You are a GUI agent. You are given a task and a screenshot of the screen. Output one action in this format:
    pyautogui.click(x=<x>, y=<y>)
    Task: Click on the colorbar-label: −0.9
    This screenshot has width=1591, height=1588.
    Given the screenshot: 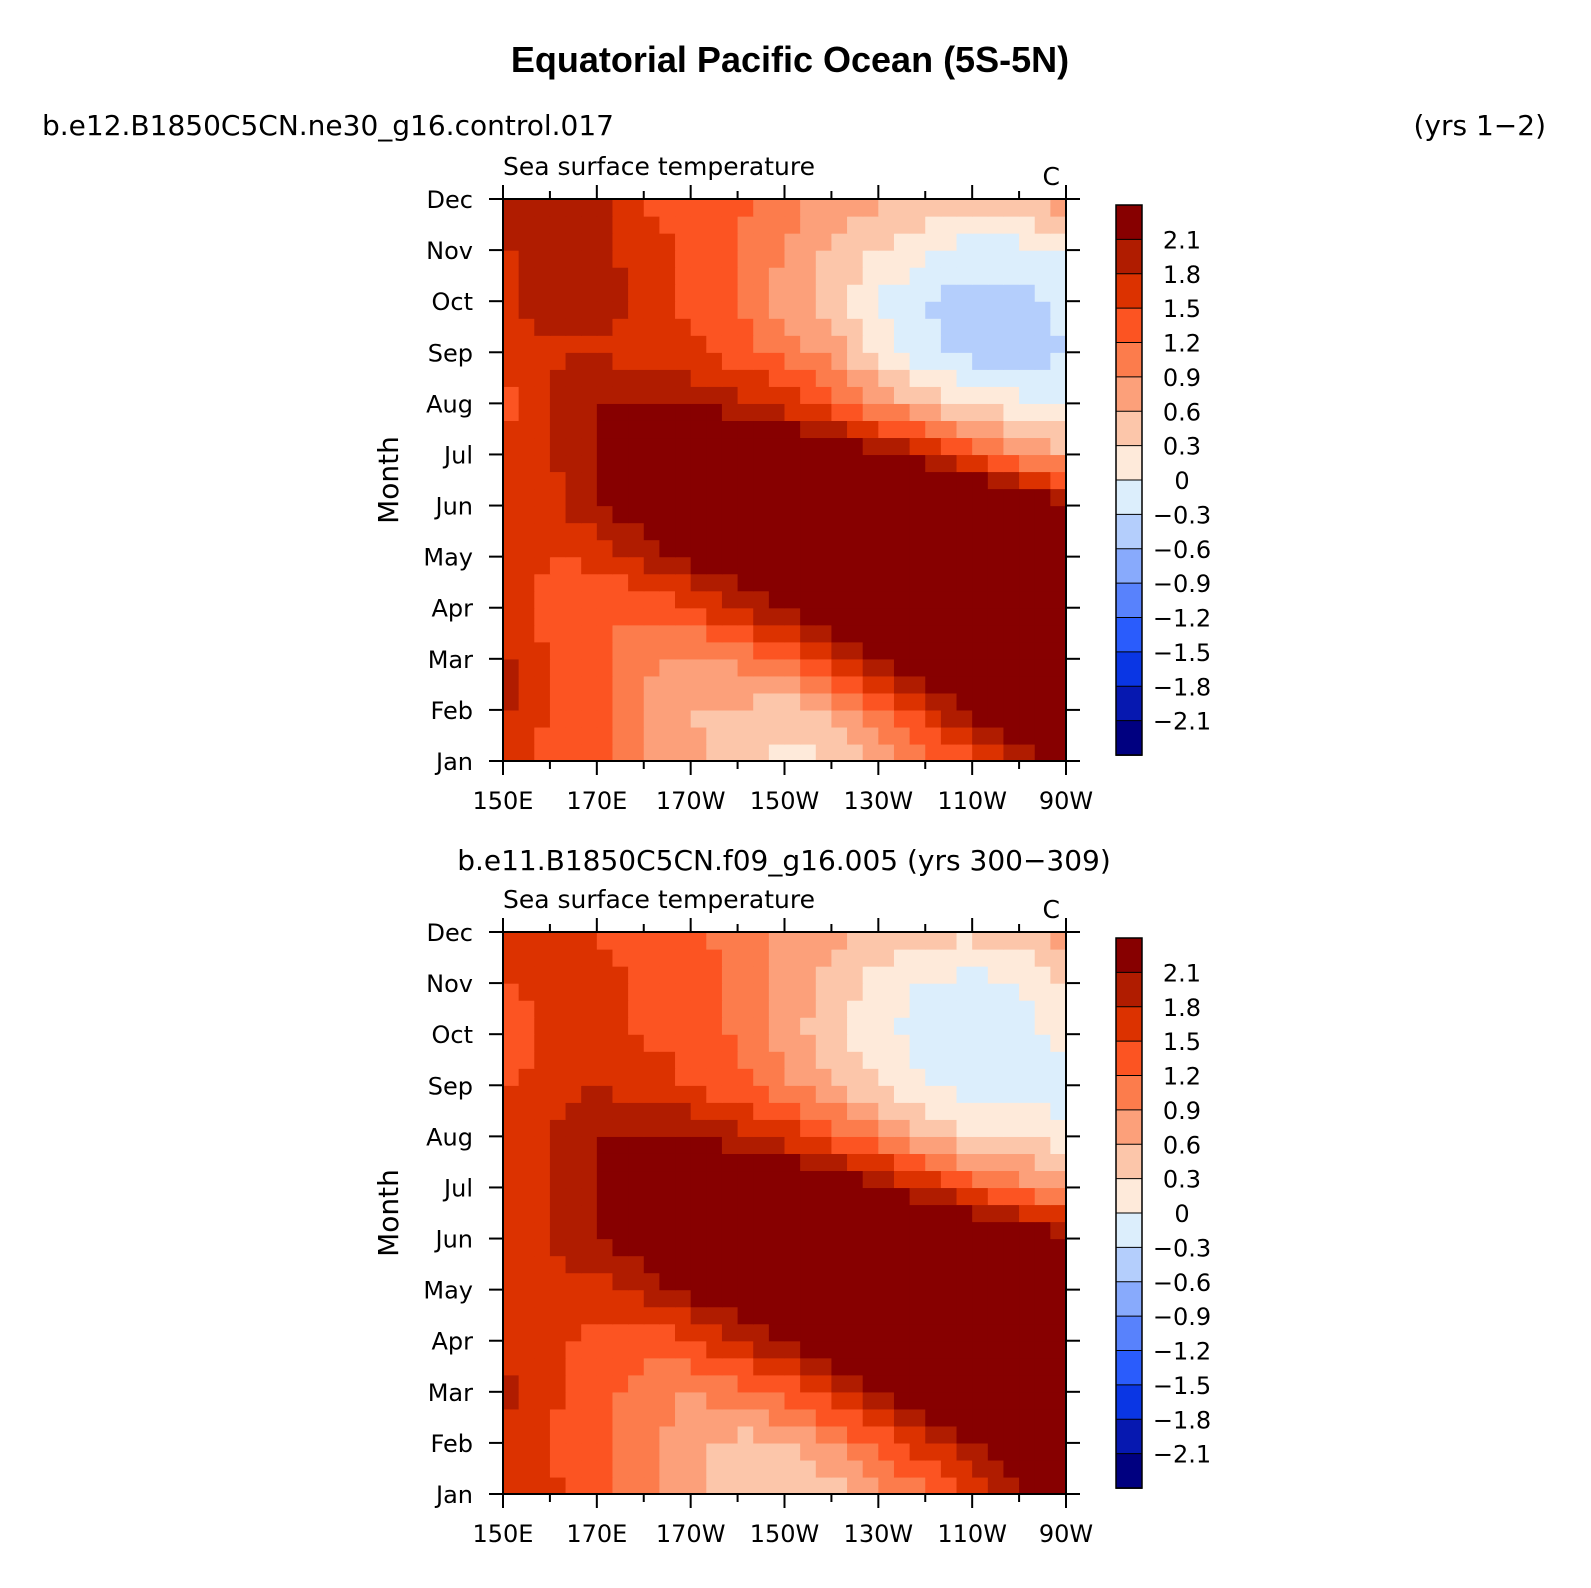 What is the action you would take?
    pyautogui.click(x=1182, y=584)
    